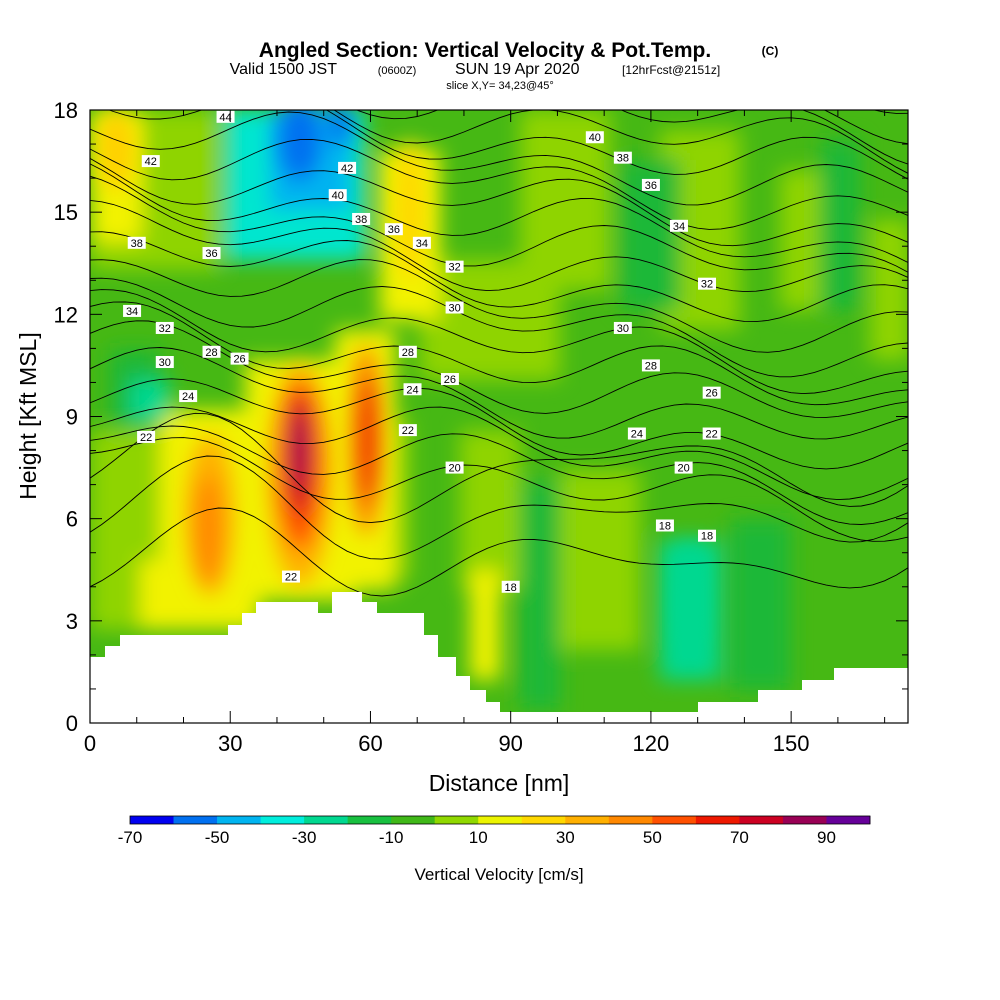  Describe the element at coordinates (499, 783) in the screenshot. I see `x-axis-label: Distance [nm]` at that location.